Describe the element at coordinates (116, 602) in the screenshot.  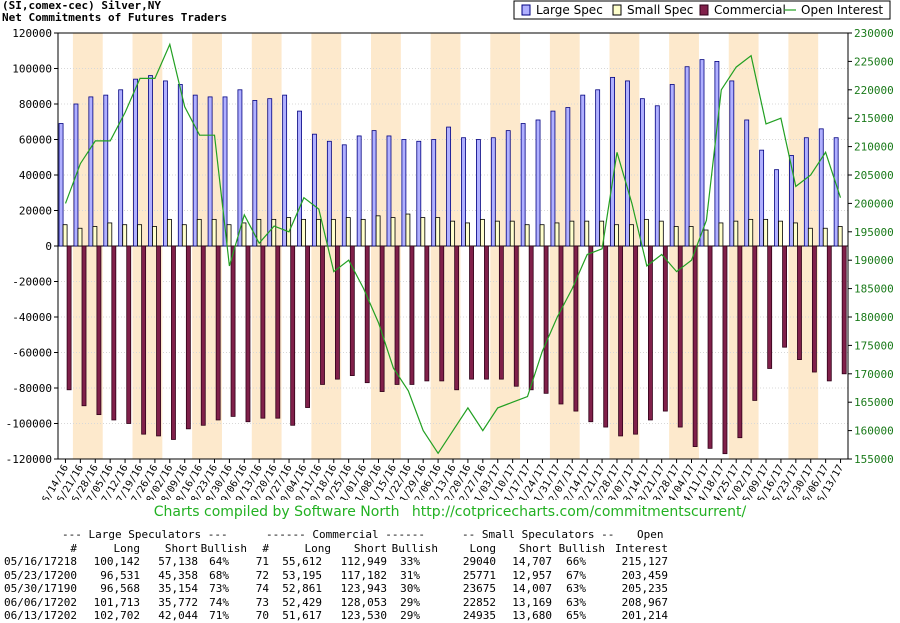
I see `row-value: 101,713` at that location.